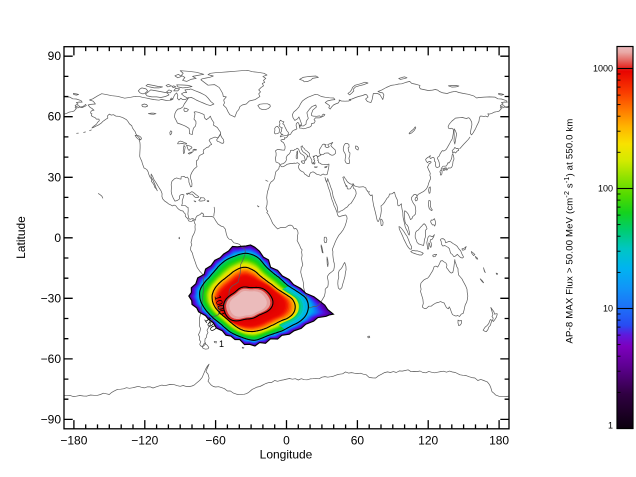  What do you see at coordinates (608, 309) in the screenshot?
I see `svg-text: 10` at bounding box center [608, 309].